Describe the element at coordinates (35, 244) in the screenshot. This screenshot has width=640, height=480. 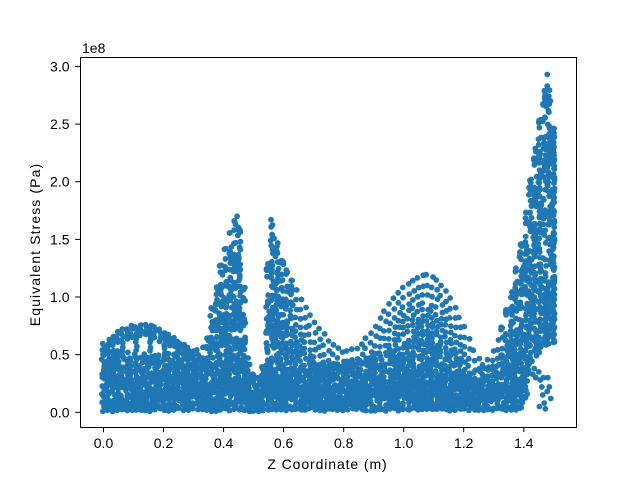
I see `svg-text: Equivalent Stress (Pa)` at that location.